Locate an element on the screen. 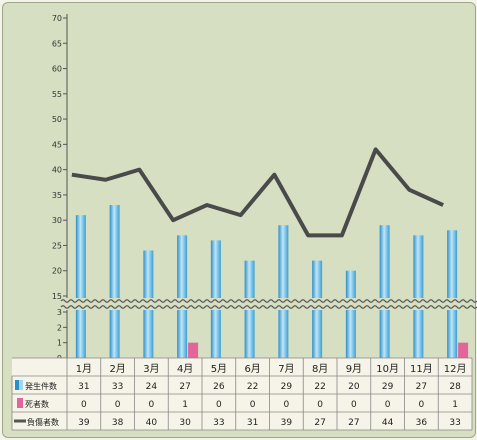 The width and height of the screenshot is (477, 440). y-tick-label: 25 is located at coordinates (57, 245).